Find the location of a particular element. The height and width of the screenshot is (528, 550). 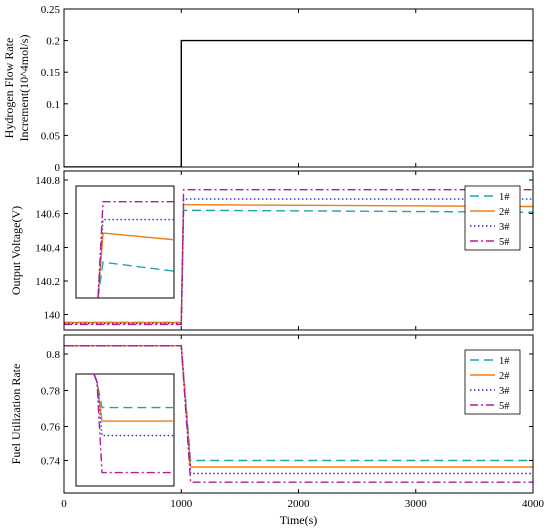

inset-fuel is located at coordinates (125, 430).